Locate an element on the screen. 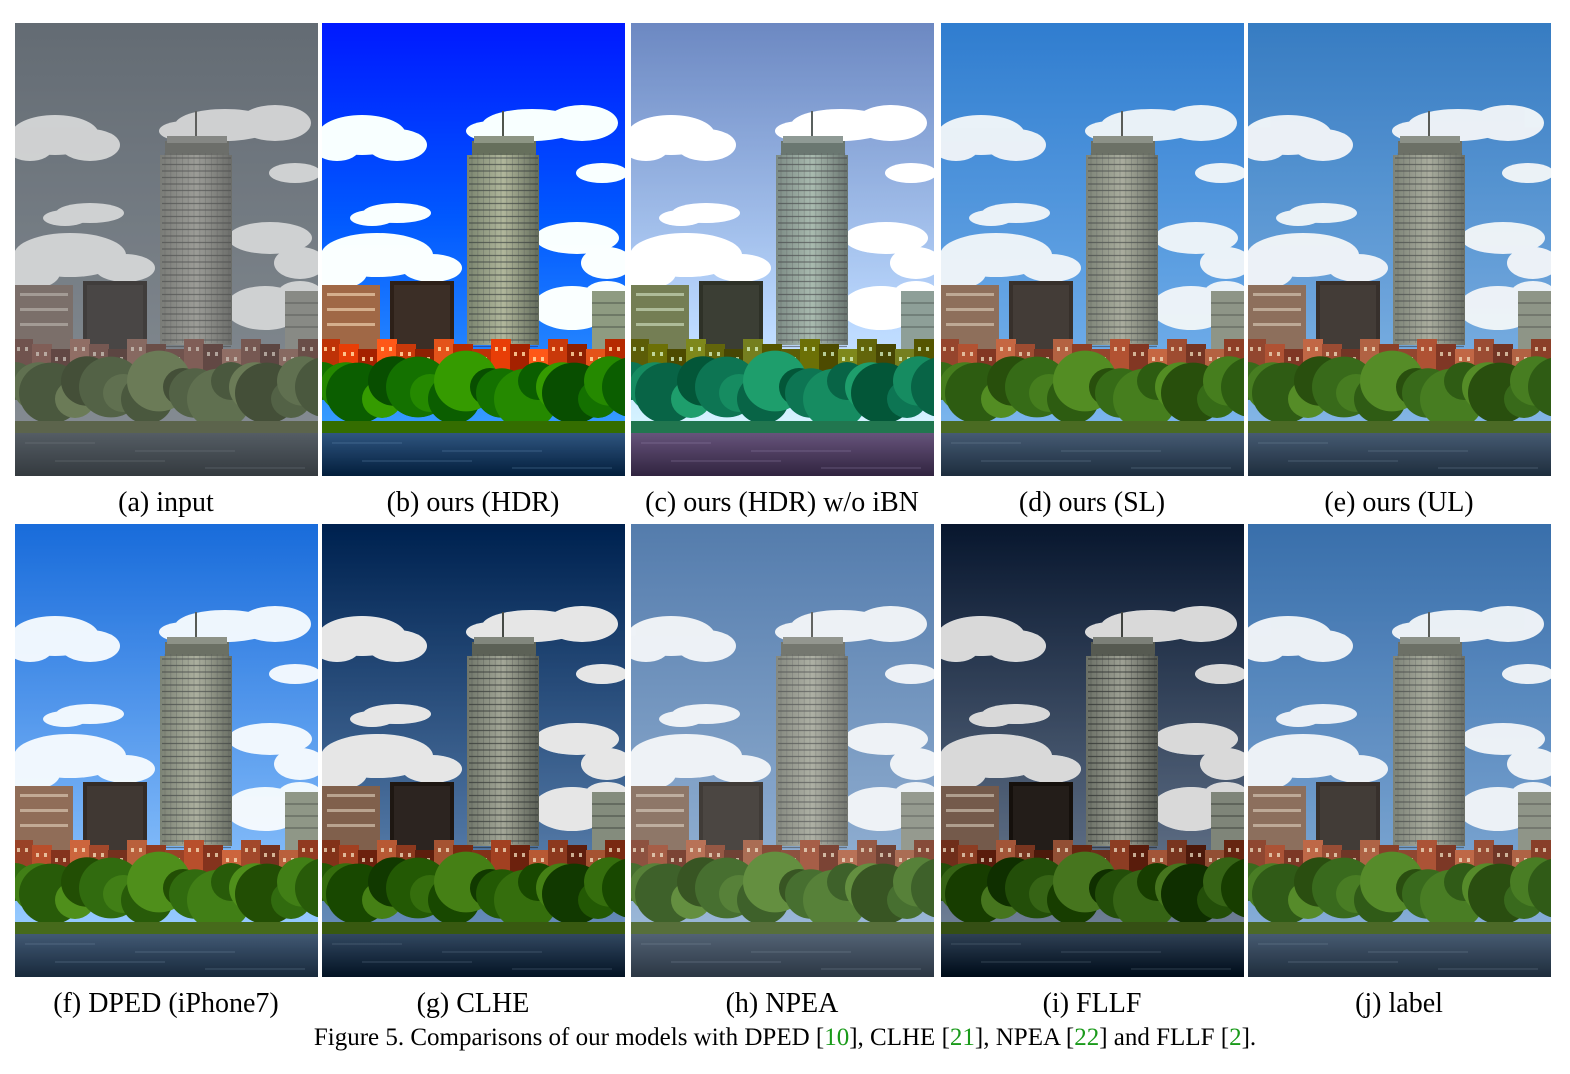 This screenshot has width=1570, height=1074. citation-link-10: 10 is located at coordinates (837, 1037).